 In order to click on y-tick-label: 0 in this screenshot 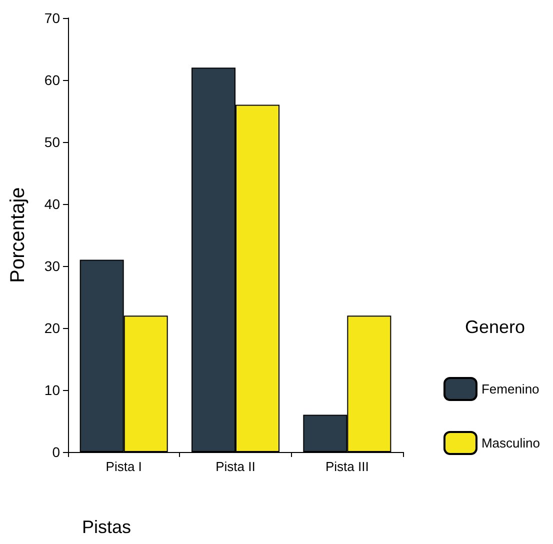, I will do `click(56, 452)`.